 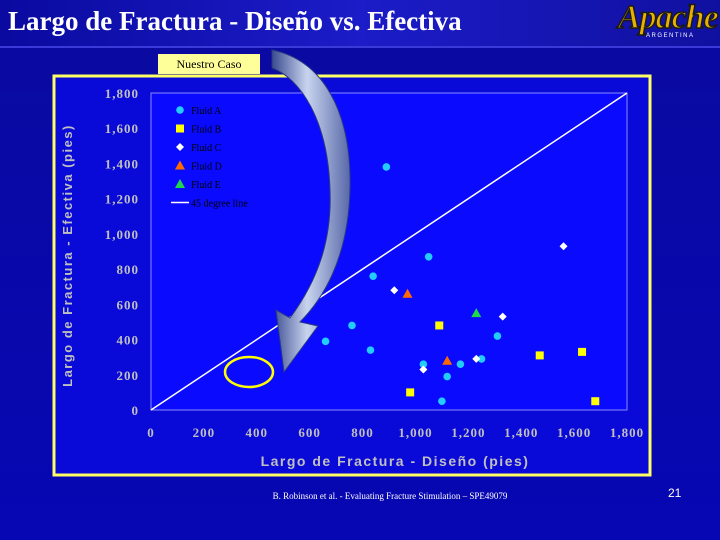 What do you see at coordinates (128, 269) in the screenshot?
I see `y-tick-label: 800` at bounding box center [128, 269].